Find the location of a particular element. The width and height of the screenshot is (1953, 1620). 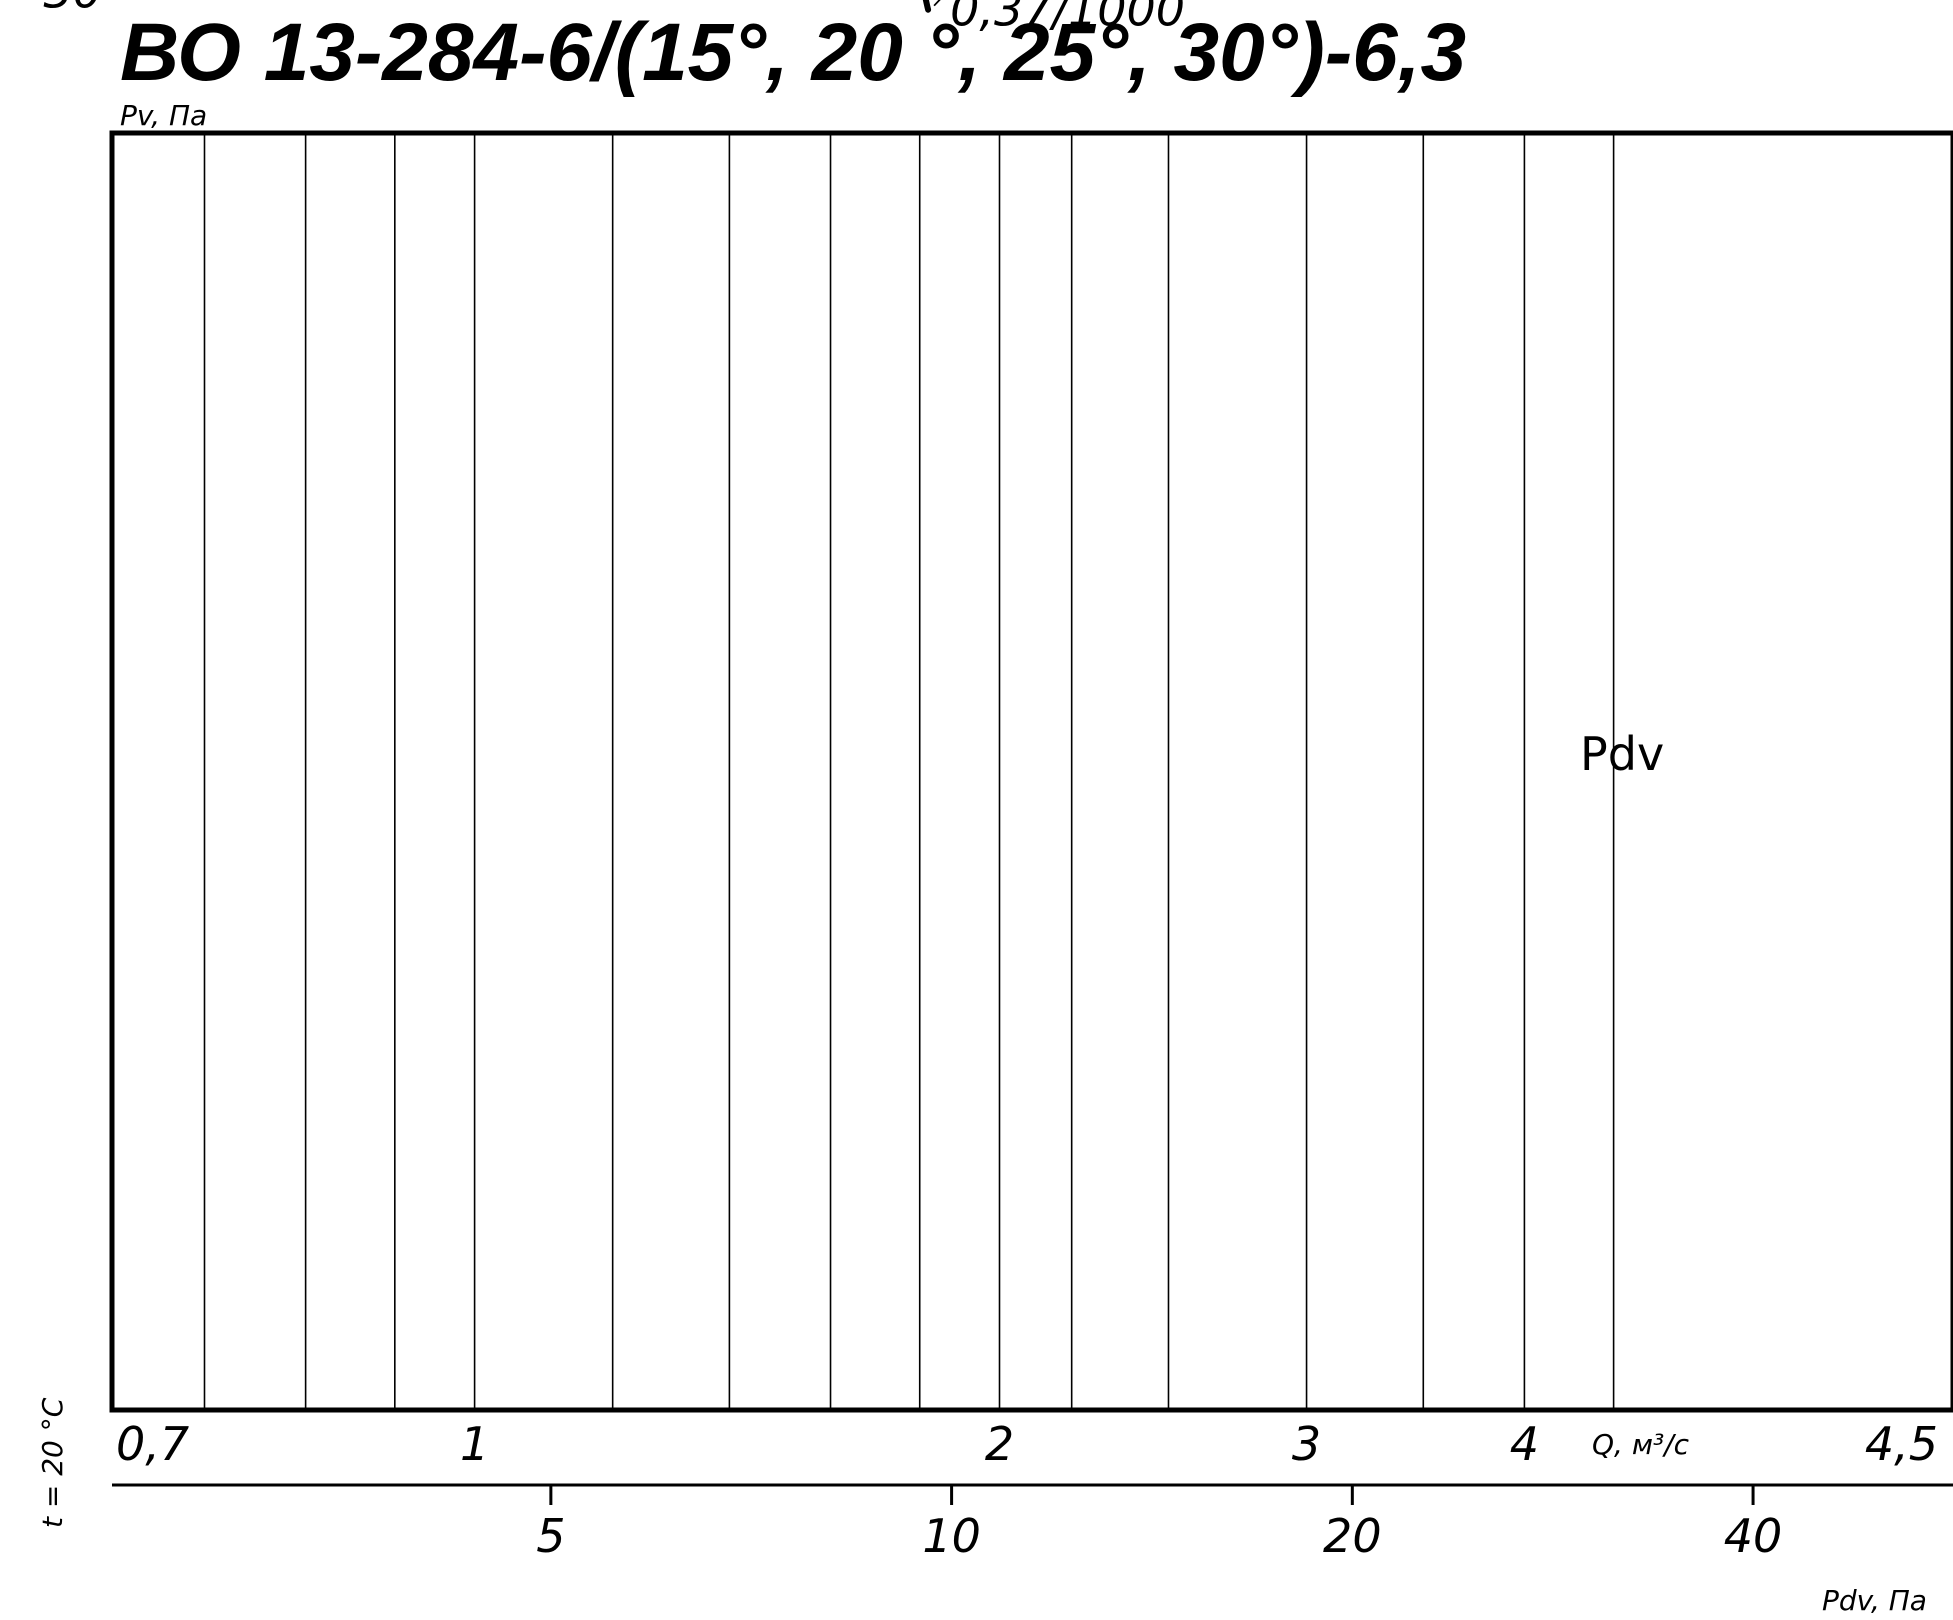

x-ticks: 0,7 1 2 3 4 4,5 is located at coordinates (1027, 1444).